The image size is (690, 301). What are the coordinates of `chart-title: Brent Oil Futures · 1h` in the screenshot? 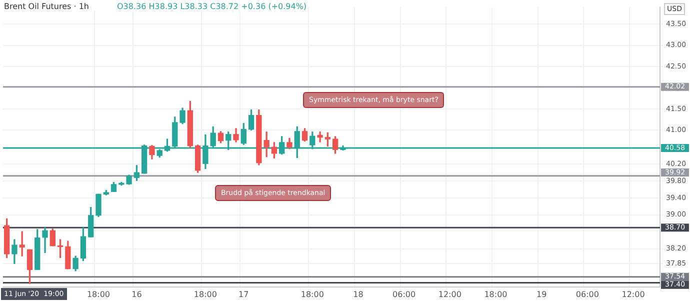 It's located at (46, 6).